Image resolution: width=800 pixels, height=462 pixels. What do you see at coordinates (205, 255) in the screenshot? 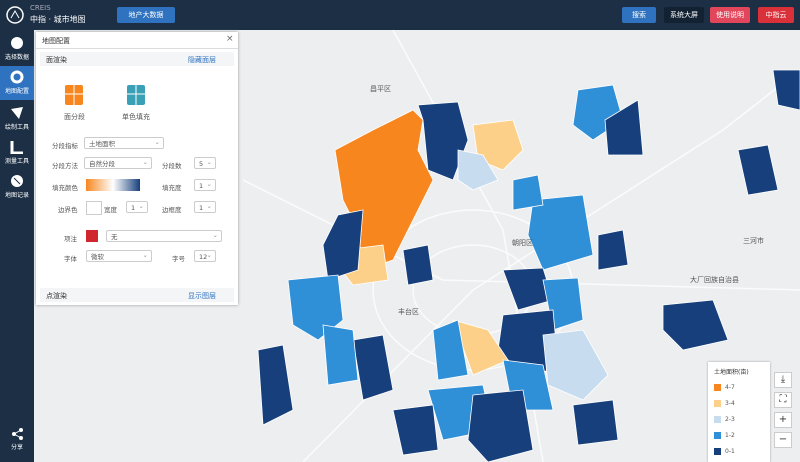
I see `size-select: 12` at bounding box center [205, 255].